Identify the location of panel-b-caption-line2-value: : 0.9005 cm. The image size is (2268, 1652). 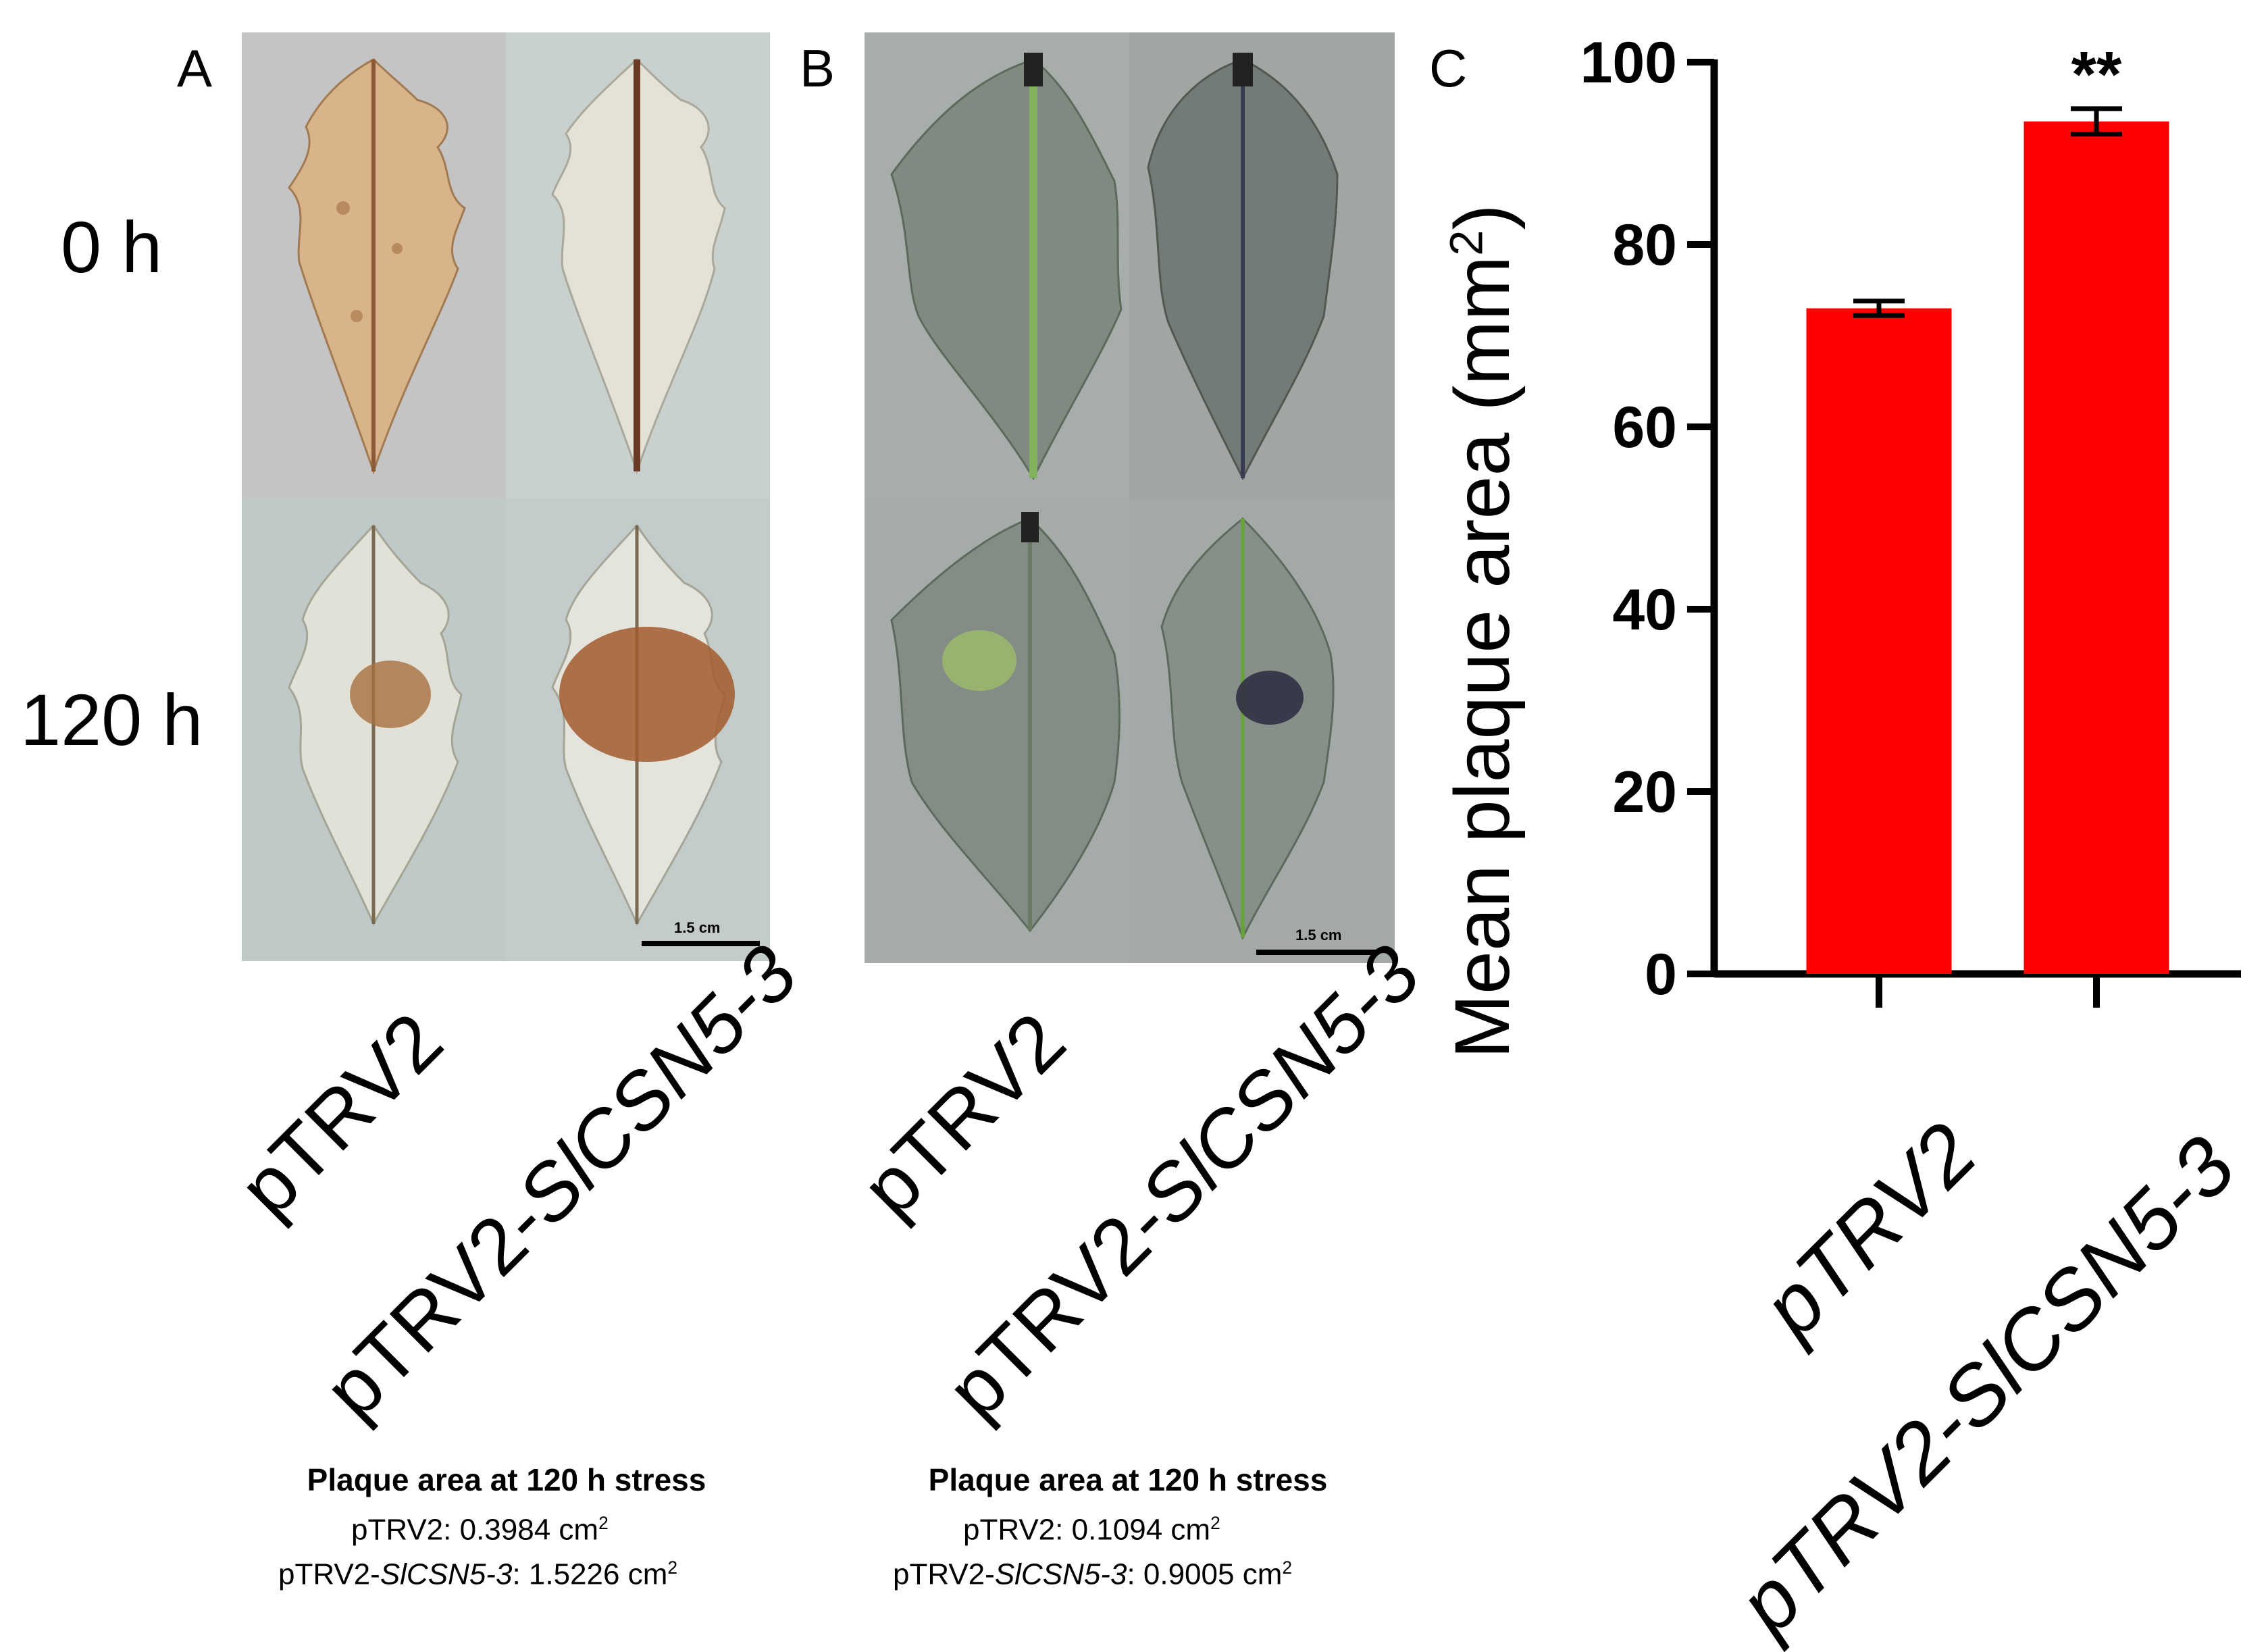
(1205, 1574).